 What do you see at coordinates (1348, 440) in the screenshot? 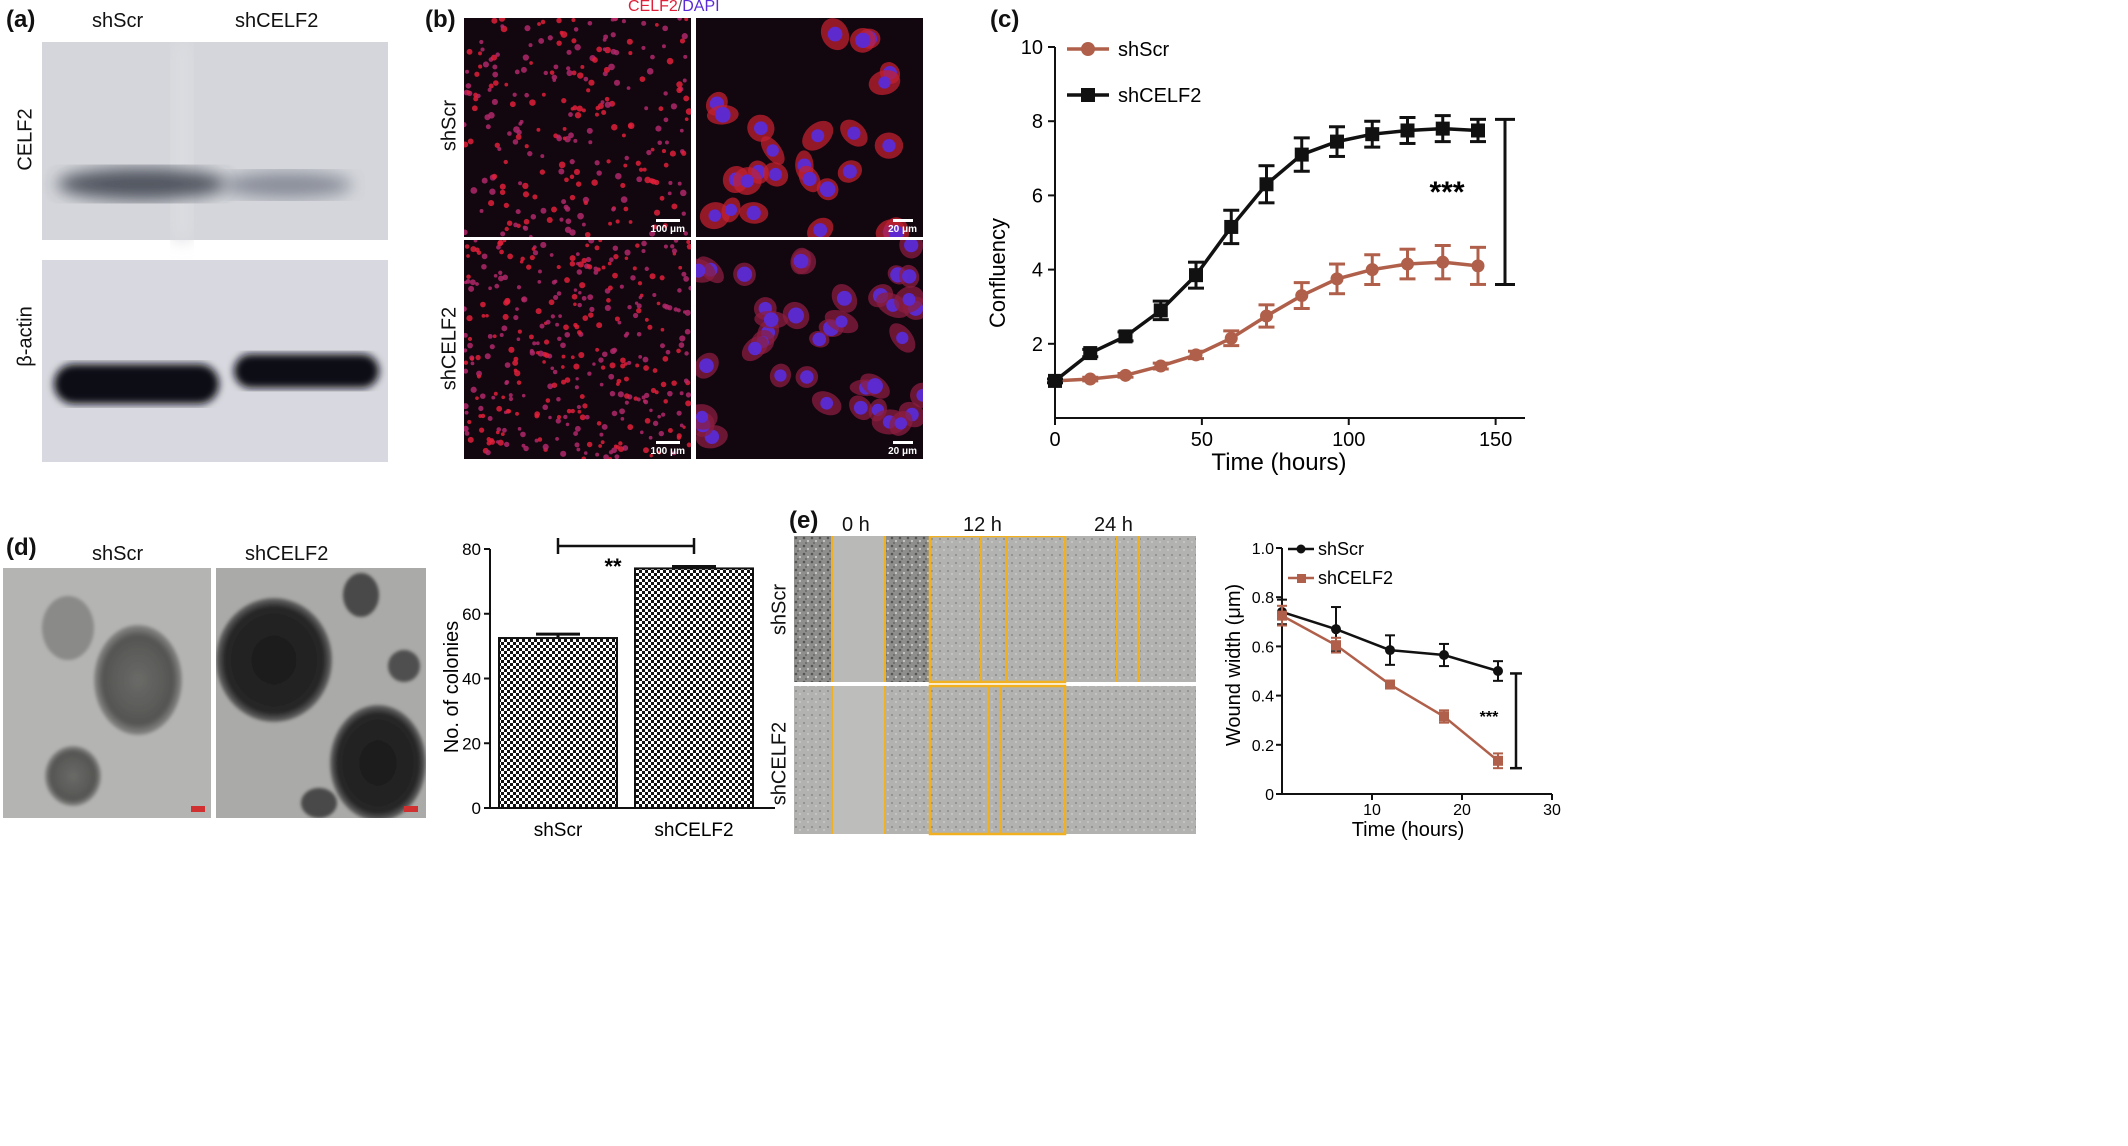
I see `chart-c-xtick-label: 100` at bounding box center [1348, 440].